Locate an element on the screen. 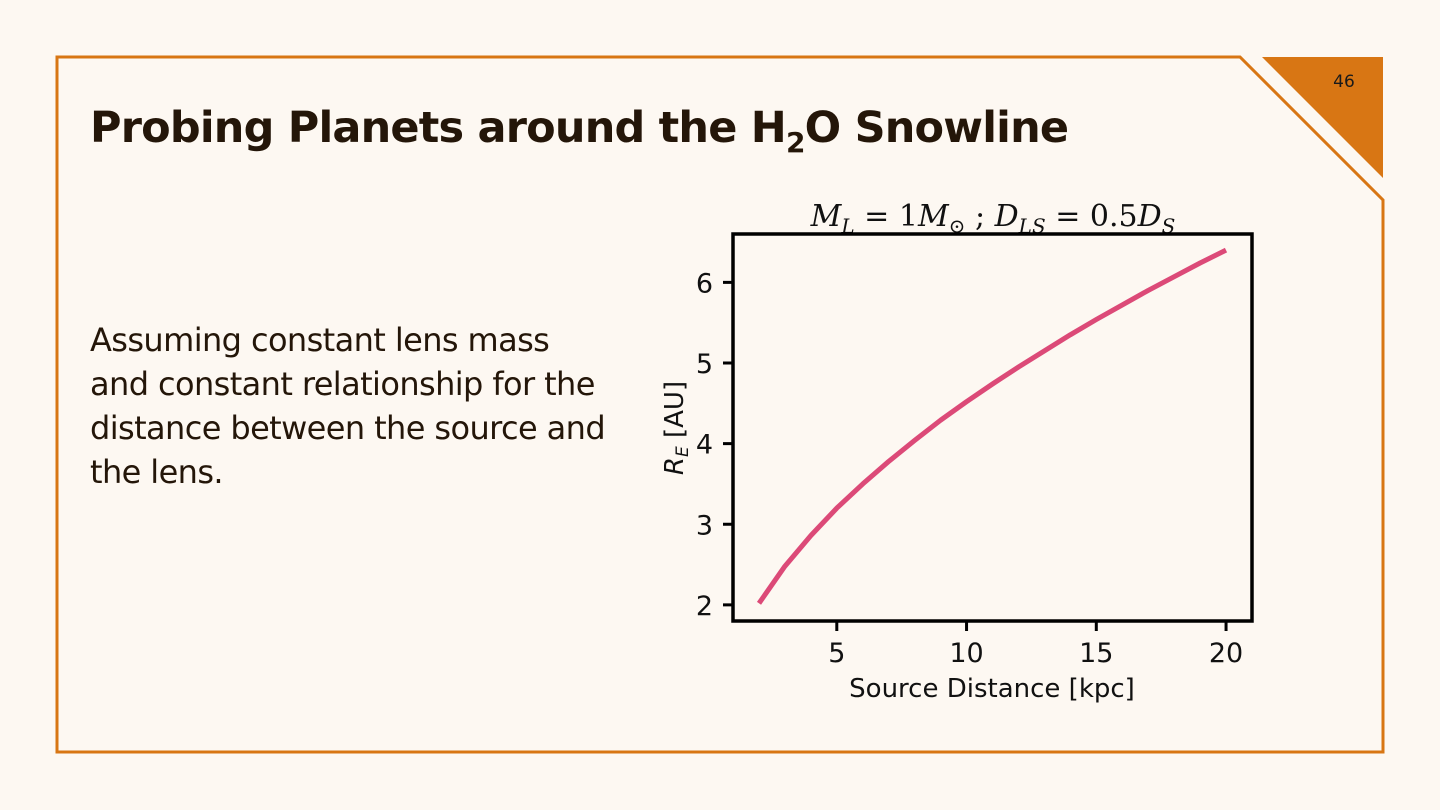 Image resolution: width=1440 pixels, height=810 pixels. x-tick-label: 15 is located at coordinates (1096, 653).